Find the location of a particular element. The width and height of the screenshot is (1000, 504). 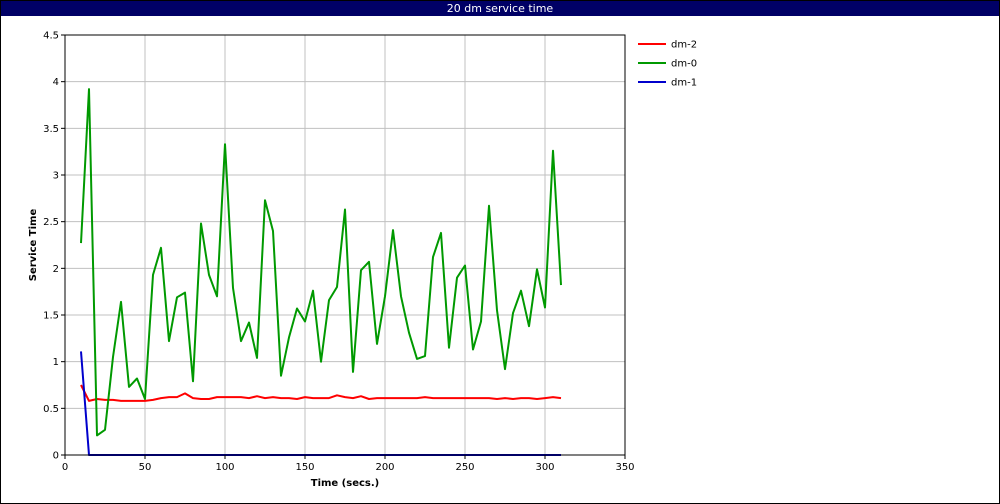

x-tick-label: 100 is located at coordinates (224, 467).